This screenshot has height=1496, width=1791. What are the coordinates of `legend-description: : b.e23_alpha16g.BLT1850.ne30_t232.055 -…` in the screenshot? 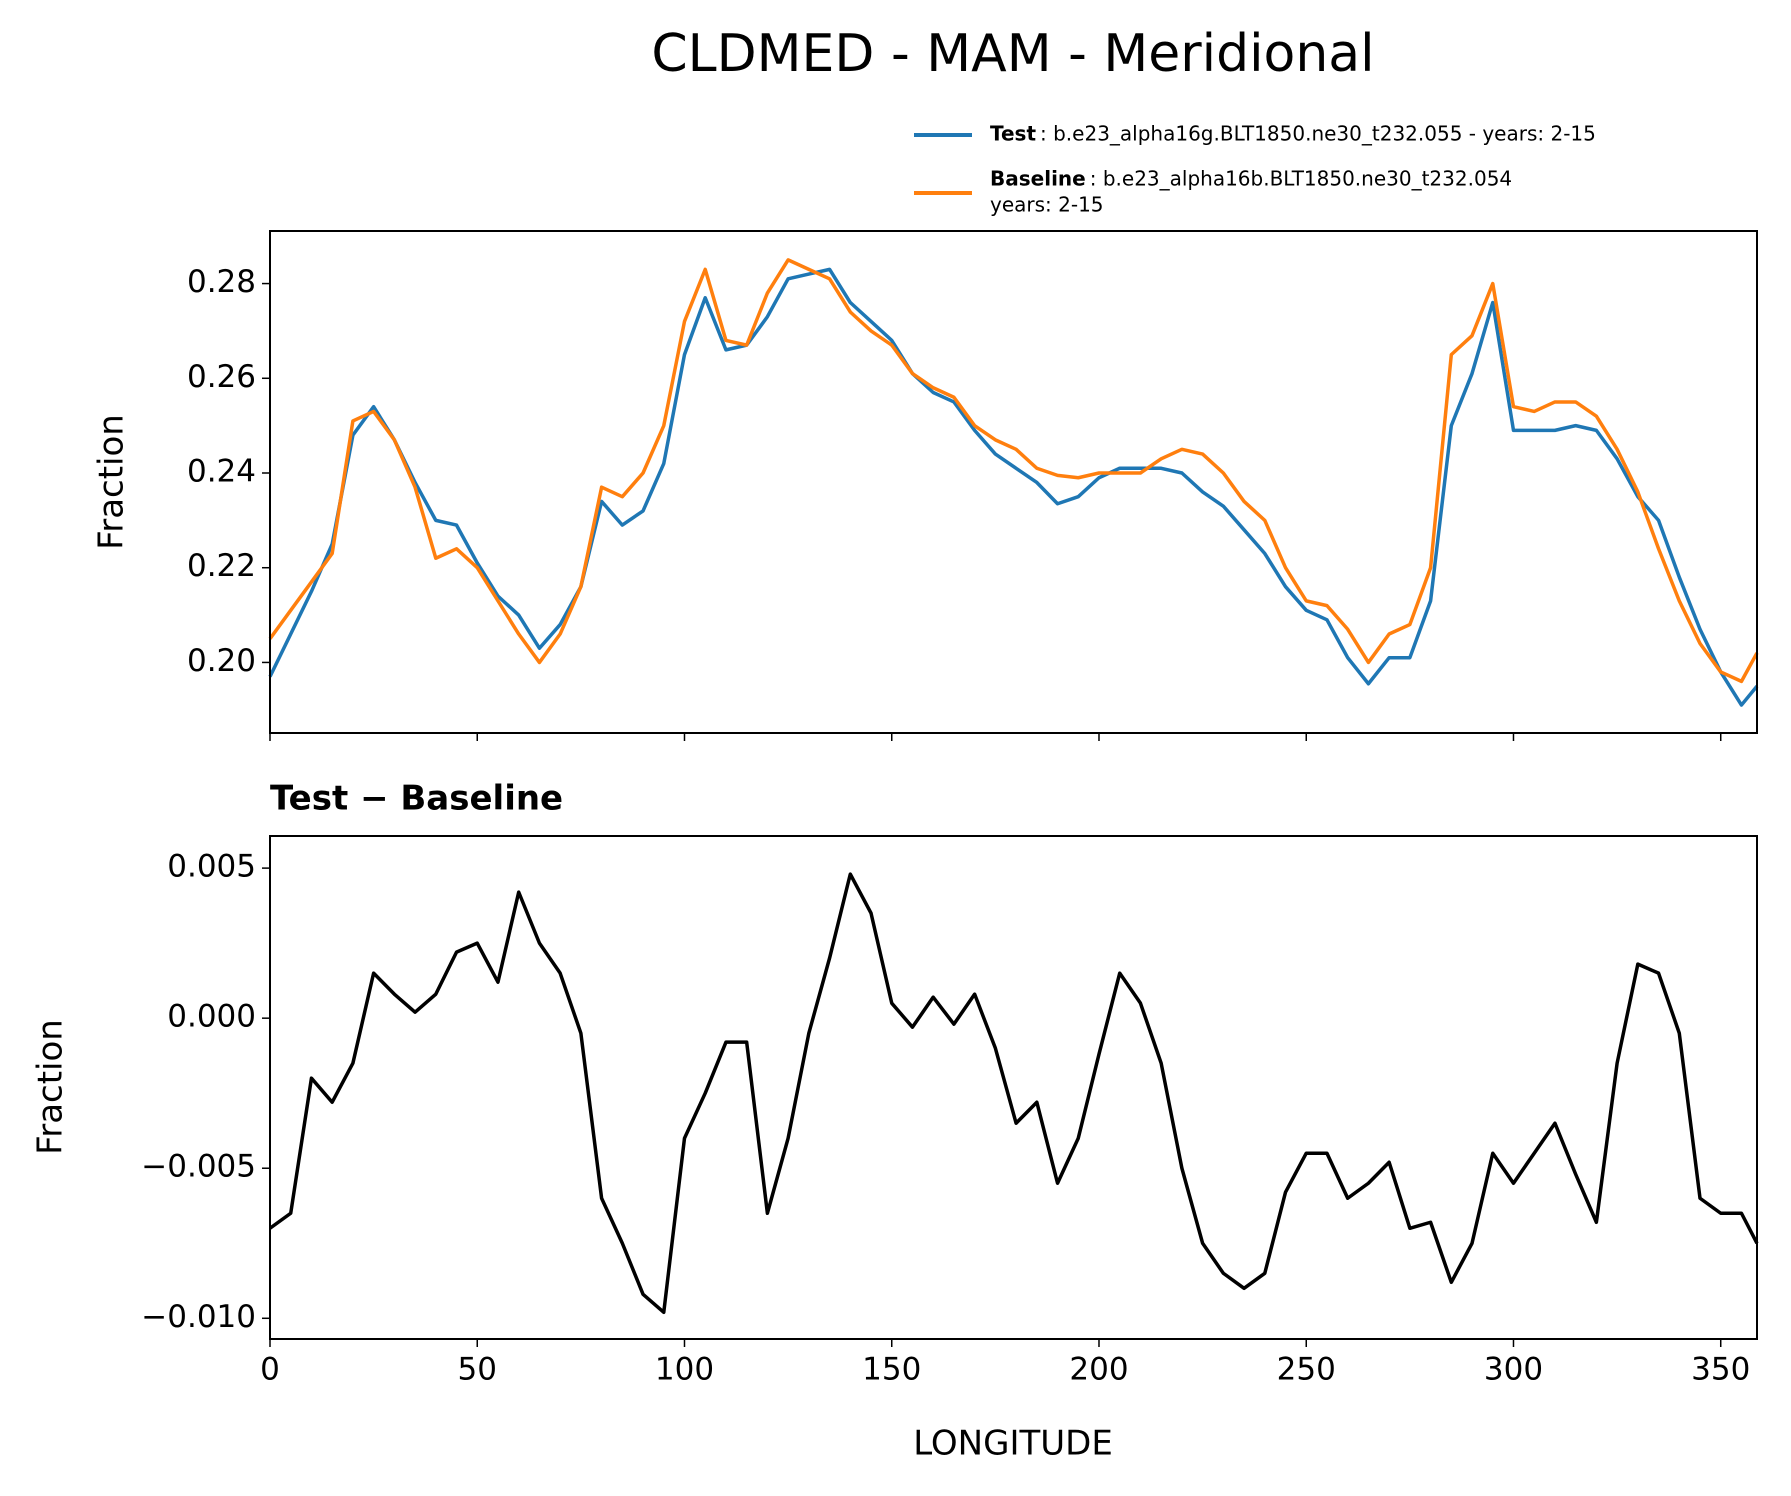 It's located at (1318, 134).